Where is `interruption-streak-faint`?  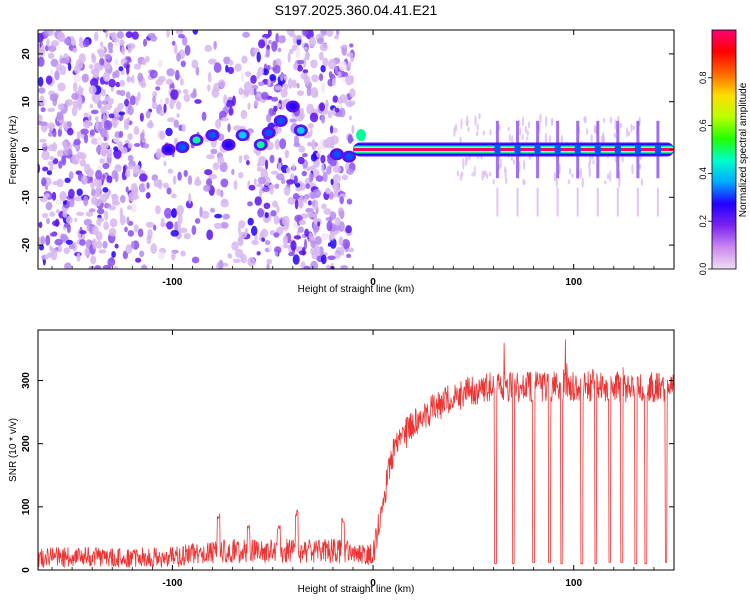 interruption-streak-faint is located at coordinates (577, 202).